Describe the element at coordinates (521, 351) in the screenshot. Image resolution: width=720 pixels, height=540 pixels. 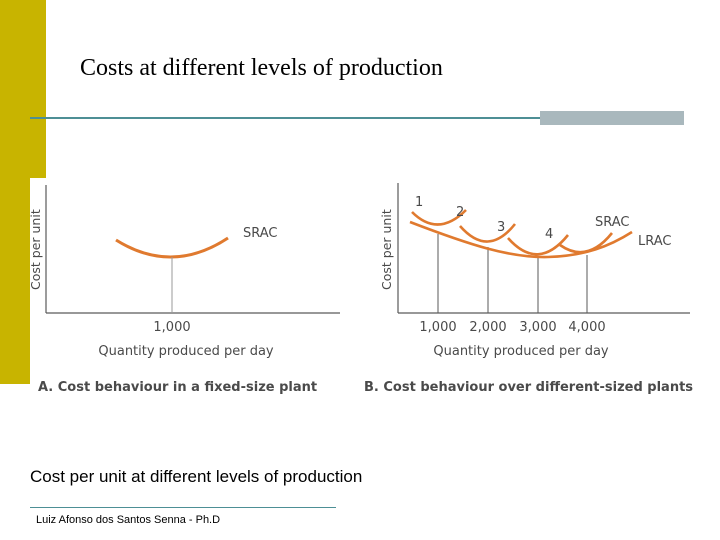
I see `panel-b-xlabel: Quantity produced per day` at that location.